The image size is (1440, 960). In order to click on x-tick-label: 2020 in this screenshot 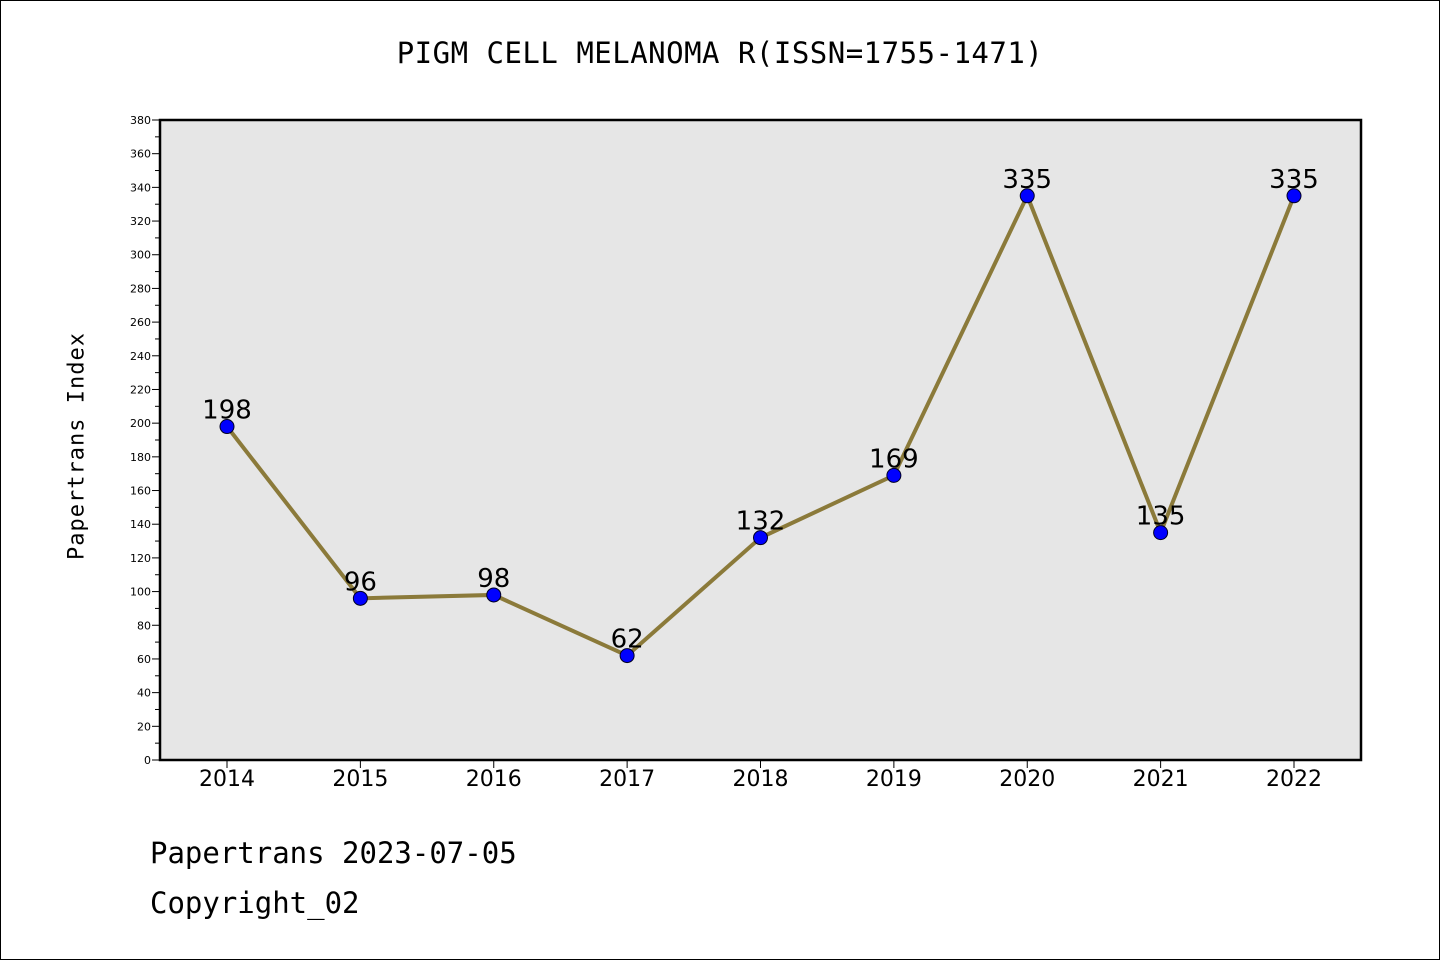, I will do `click(1027, 779)`.